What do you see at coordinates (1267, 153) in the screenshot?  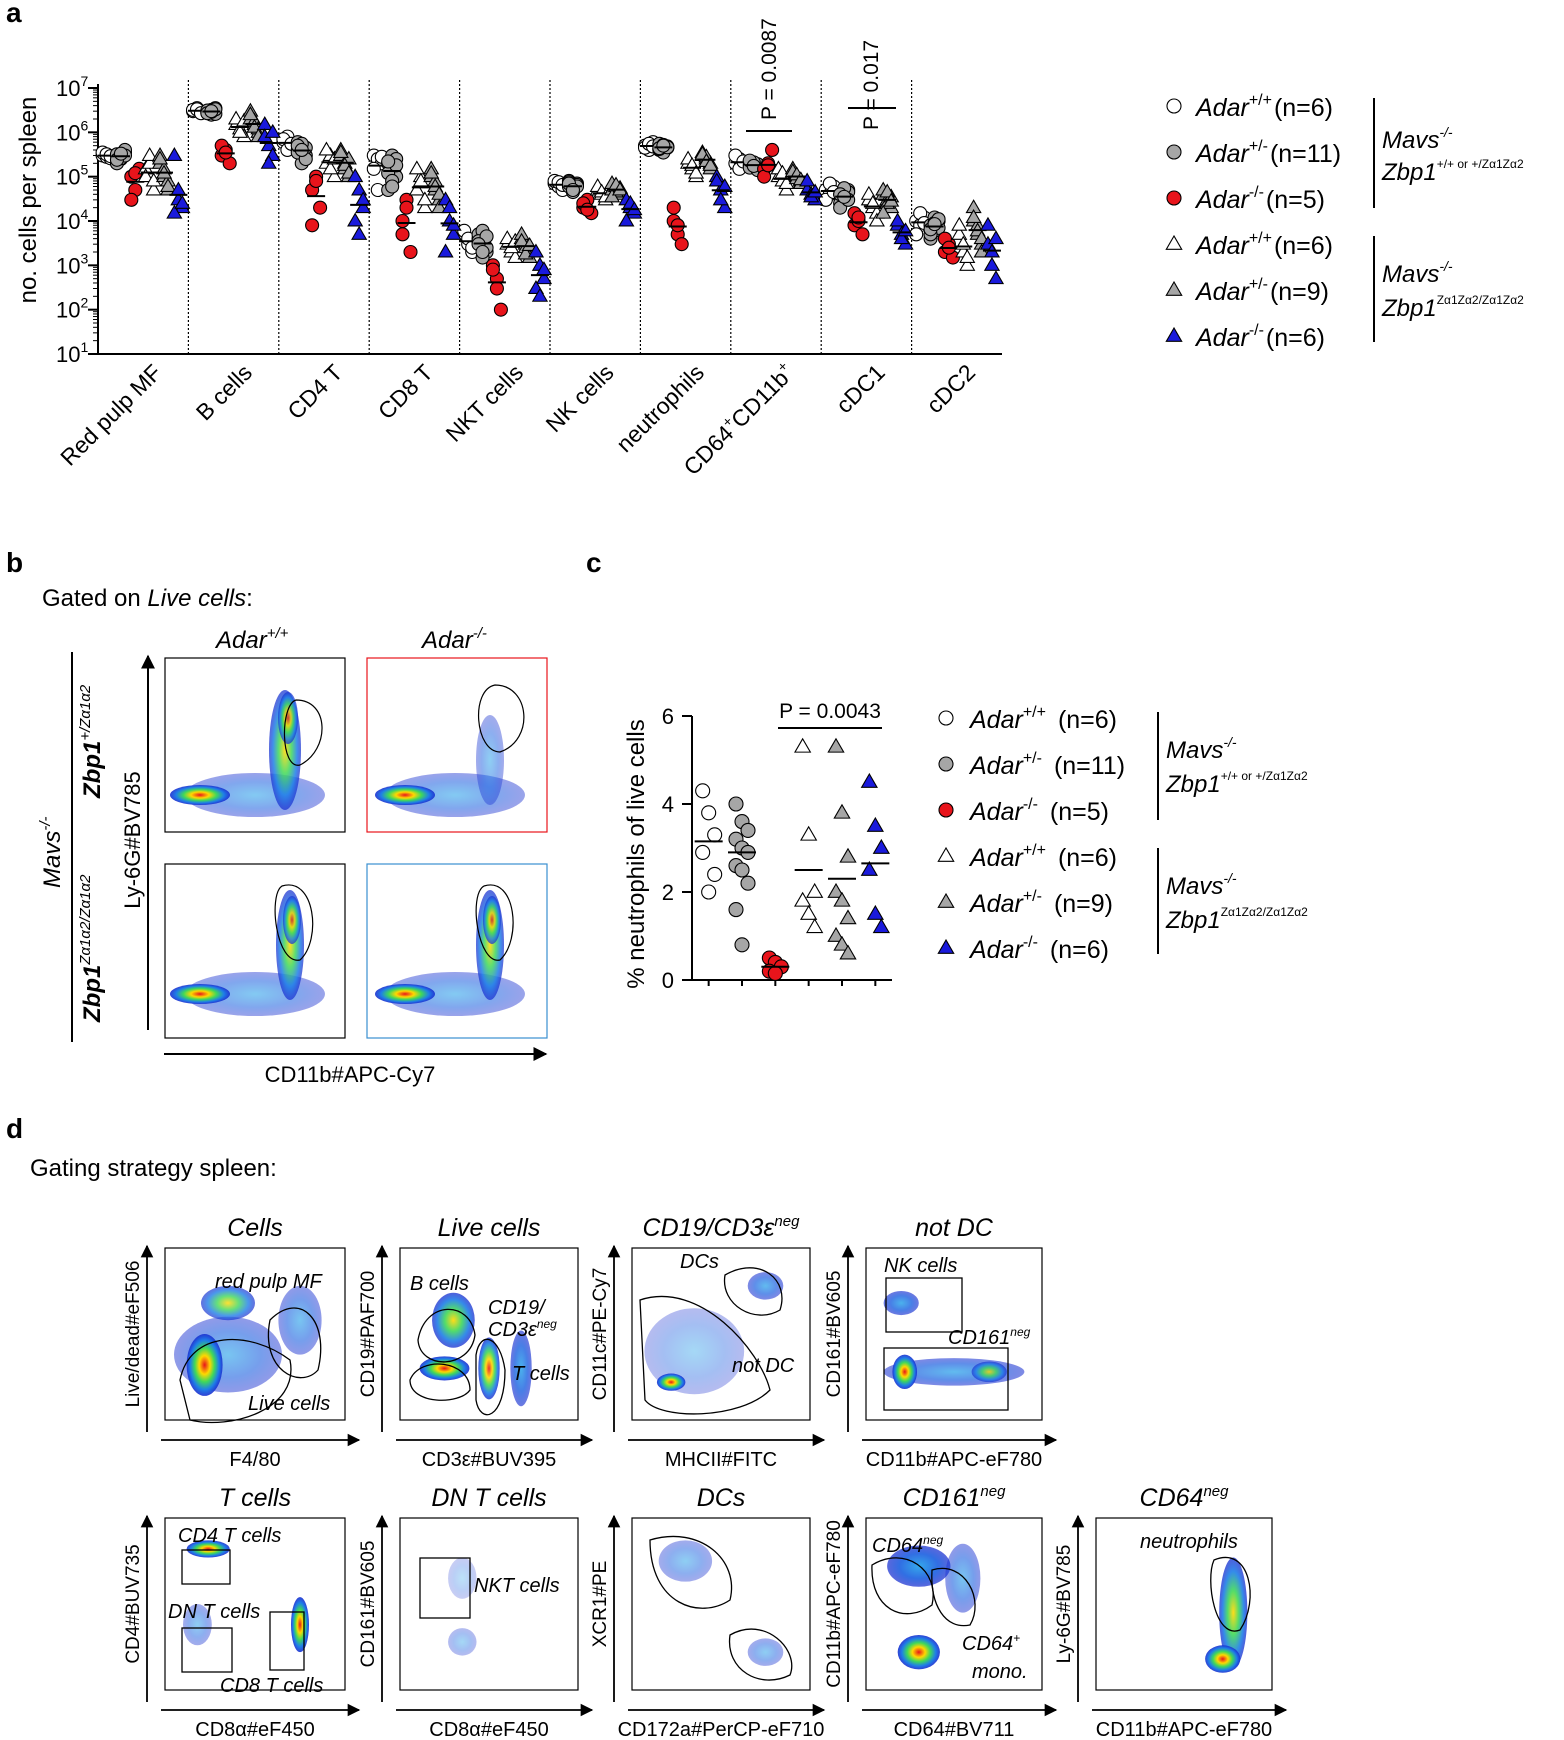 I see `a-legend-label: Adar+/-(n=11)` at bounding box center [1267, 153].